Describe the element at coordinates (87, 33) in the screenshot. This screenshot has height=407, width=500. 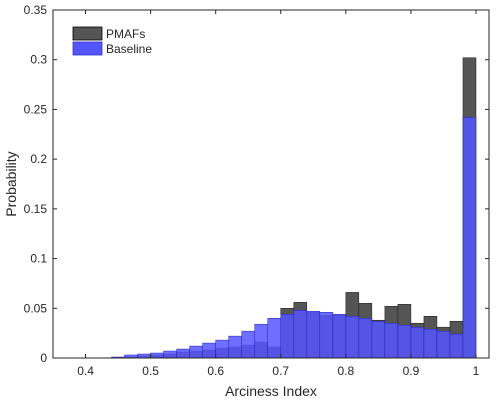
I see `legend-swatch-pmafs` at that location.